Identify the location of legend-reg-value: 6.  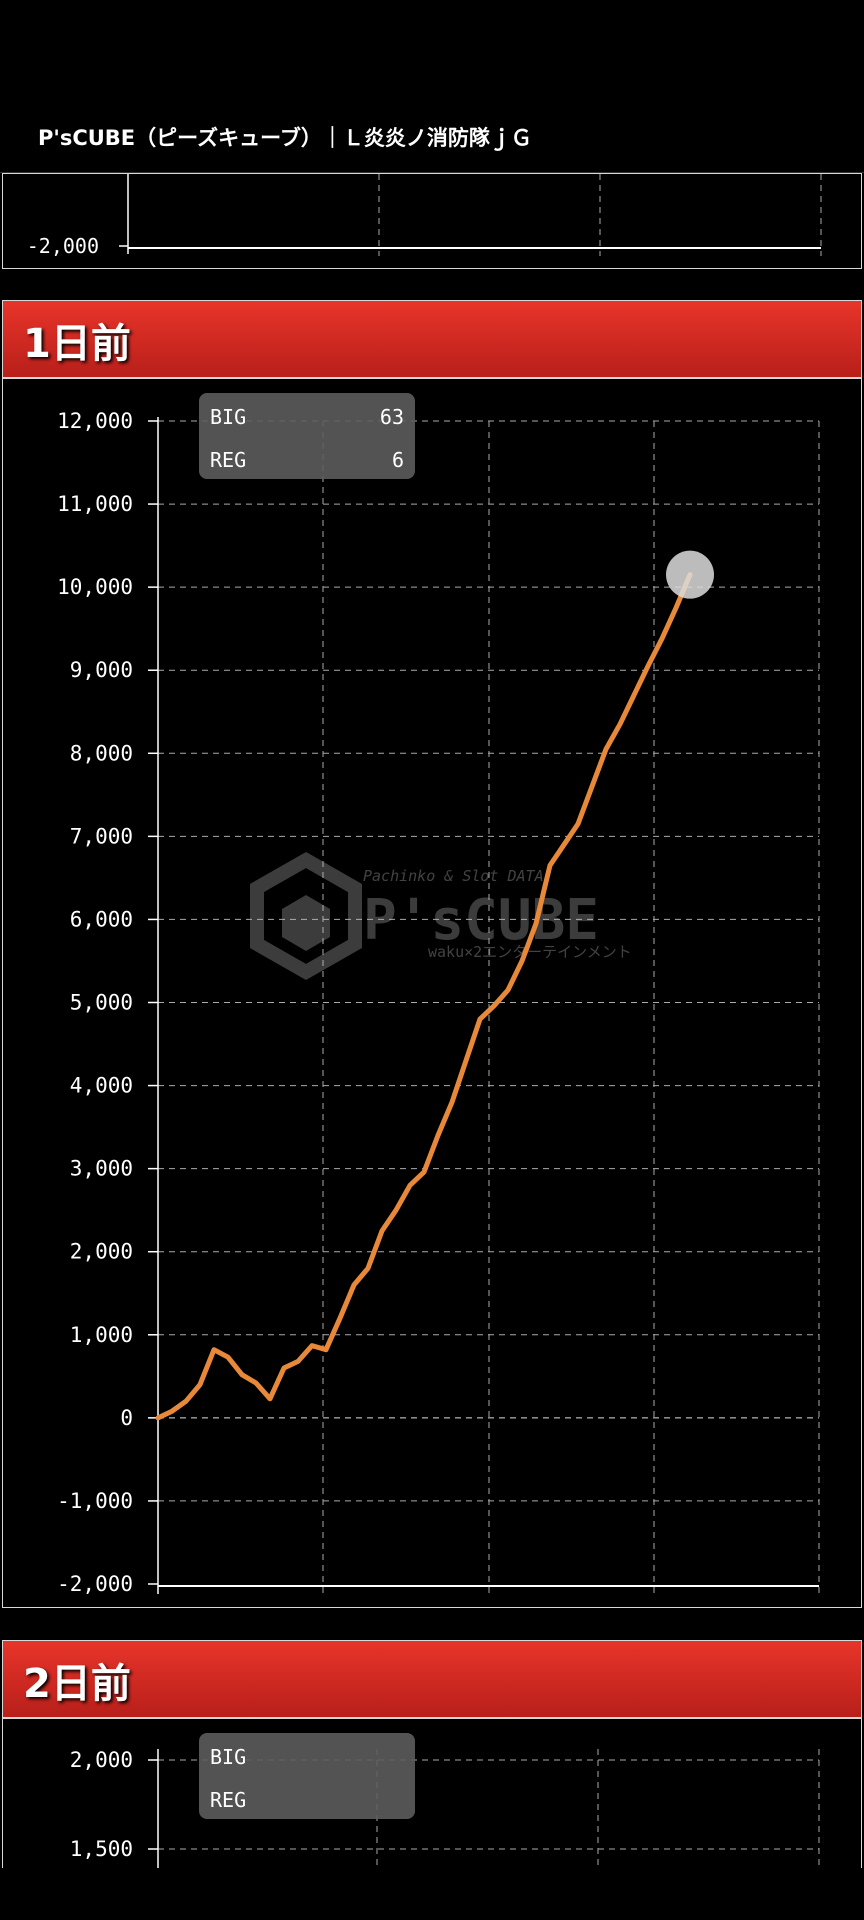
(398, 460).